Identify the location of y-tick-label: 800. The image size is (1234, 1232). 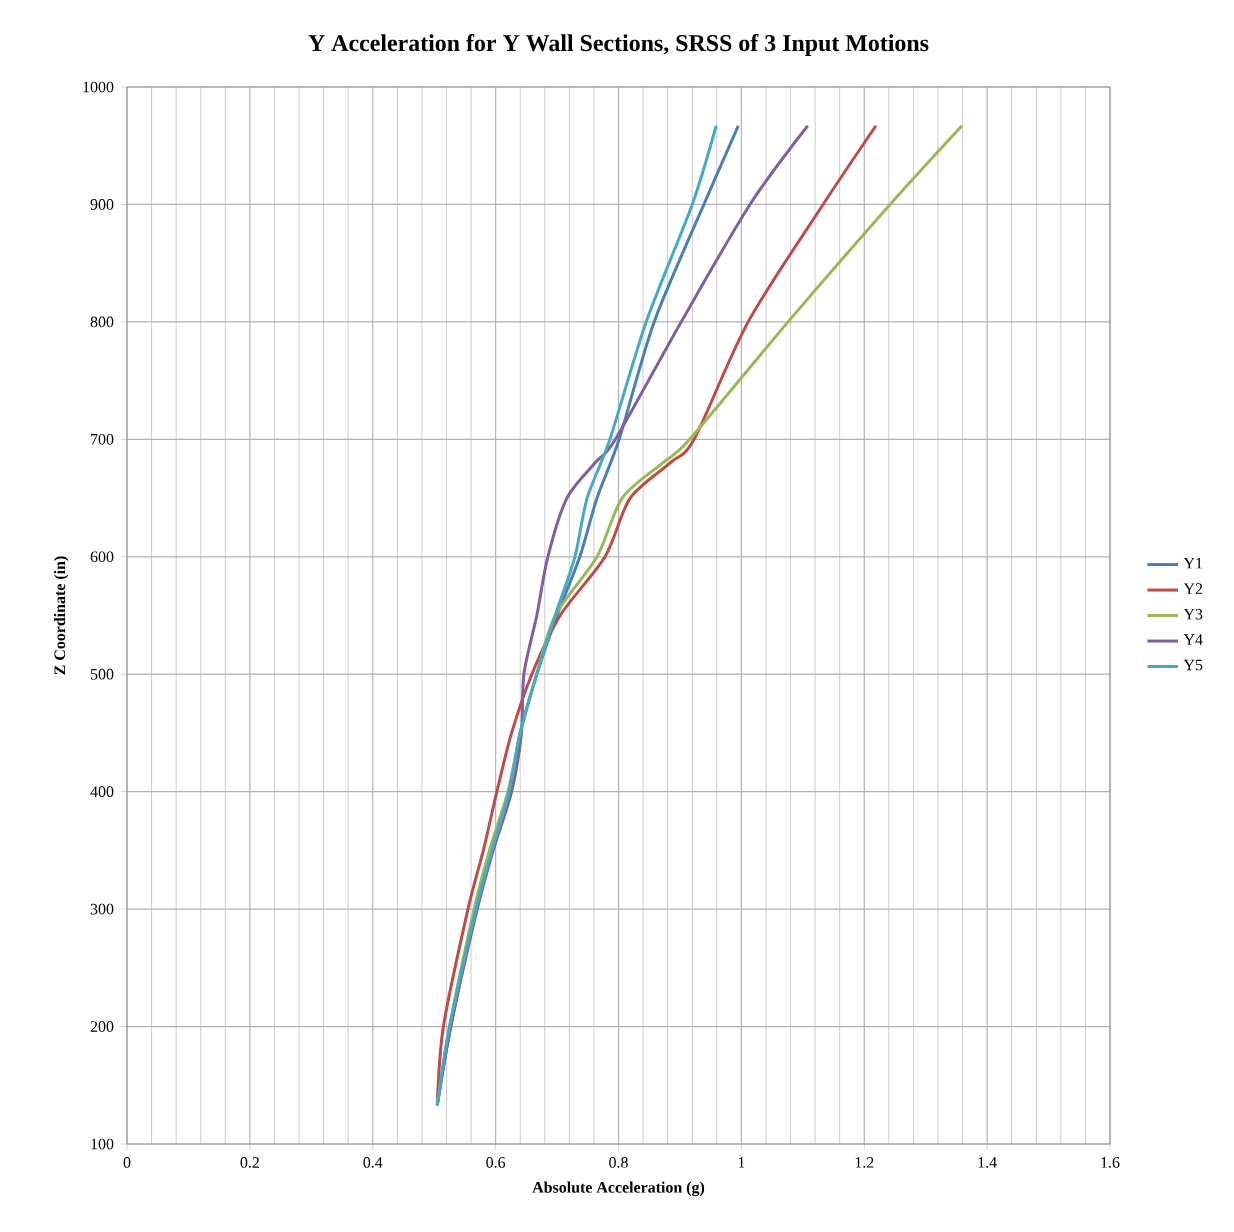
(102, 322).